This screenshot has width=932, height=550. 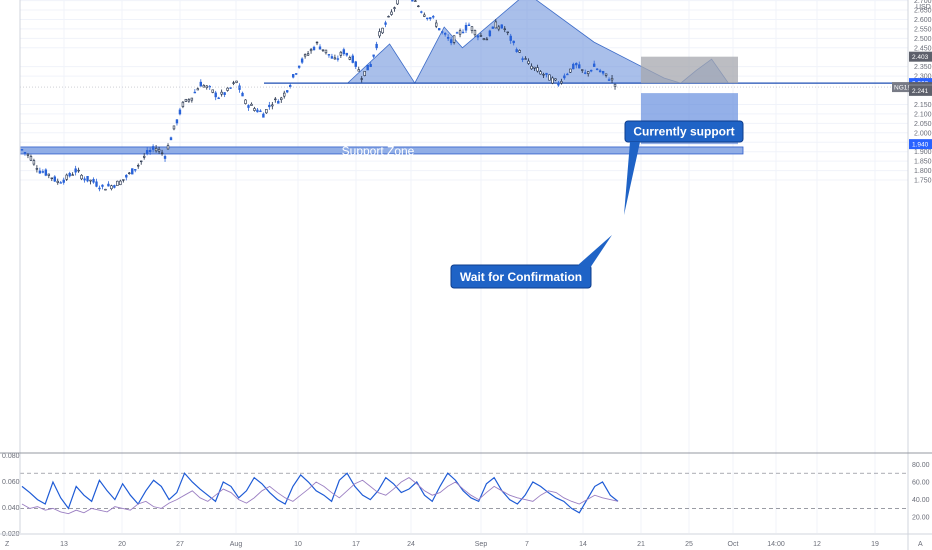 I want to click on price-tick-label: 2.550, so click(x=923, y=29).